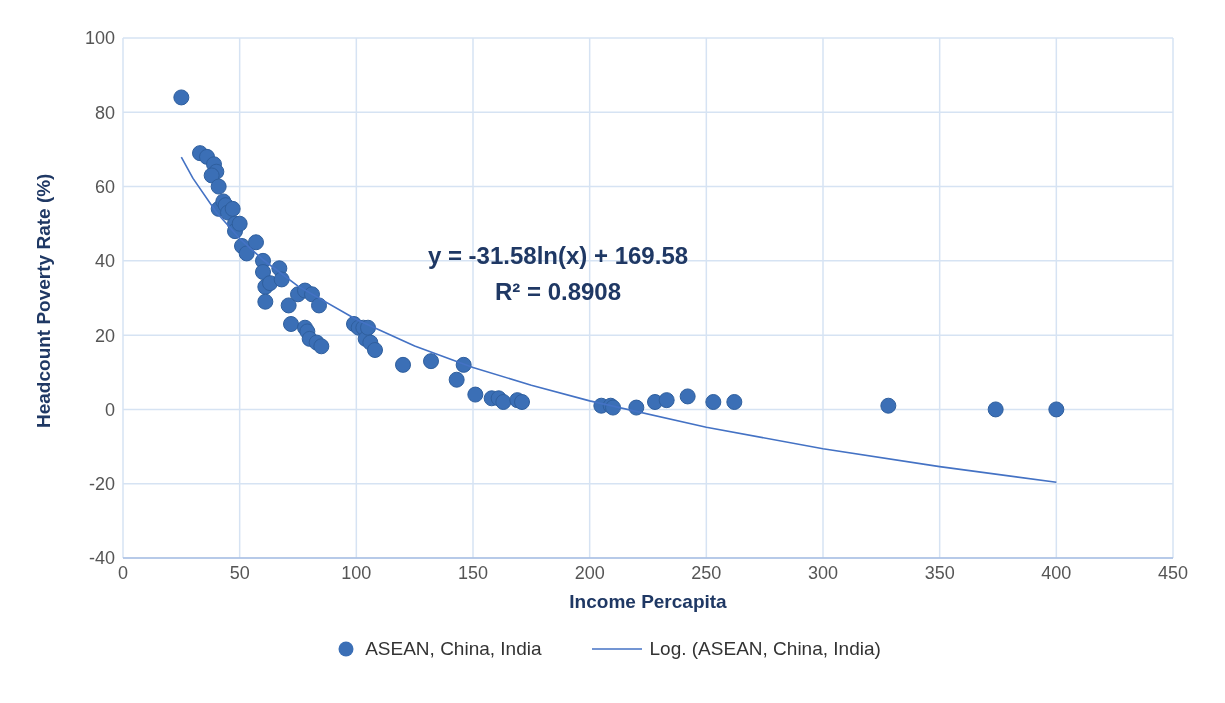  I want to click on annotation: y = -31.58ln(x) + 169.58, so click(558, 256).